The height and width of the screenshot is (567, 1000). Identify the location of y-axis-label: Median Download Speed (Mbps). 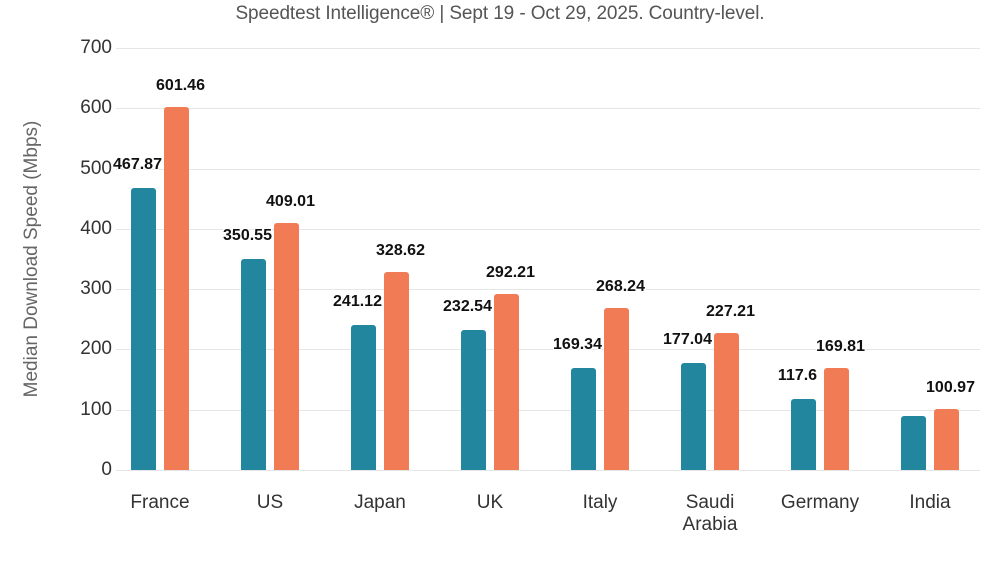
(31, 259).